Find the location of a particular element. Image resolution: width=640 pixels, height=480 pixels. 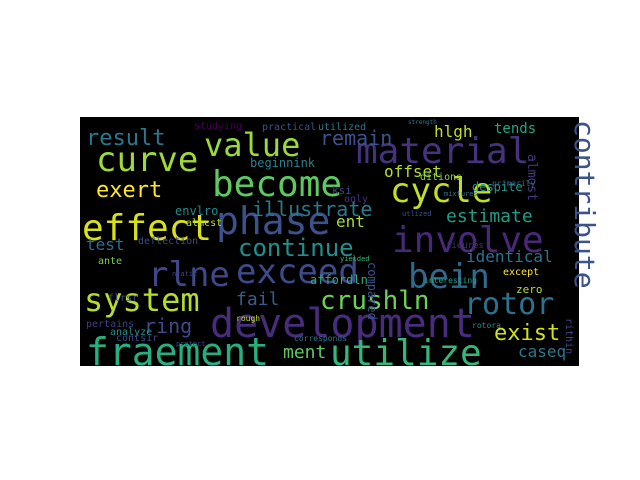

cloud-word-ditions: ditions is located at coordinates (441, 177).